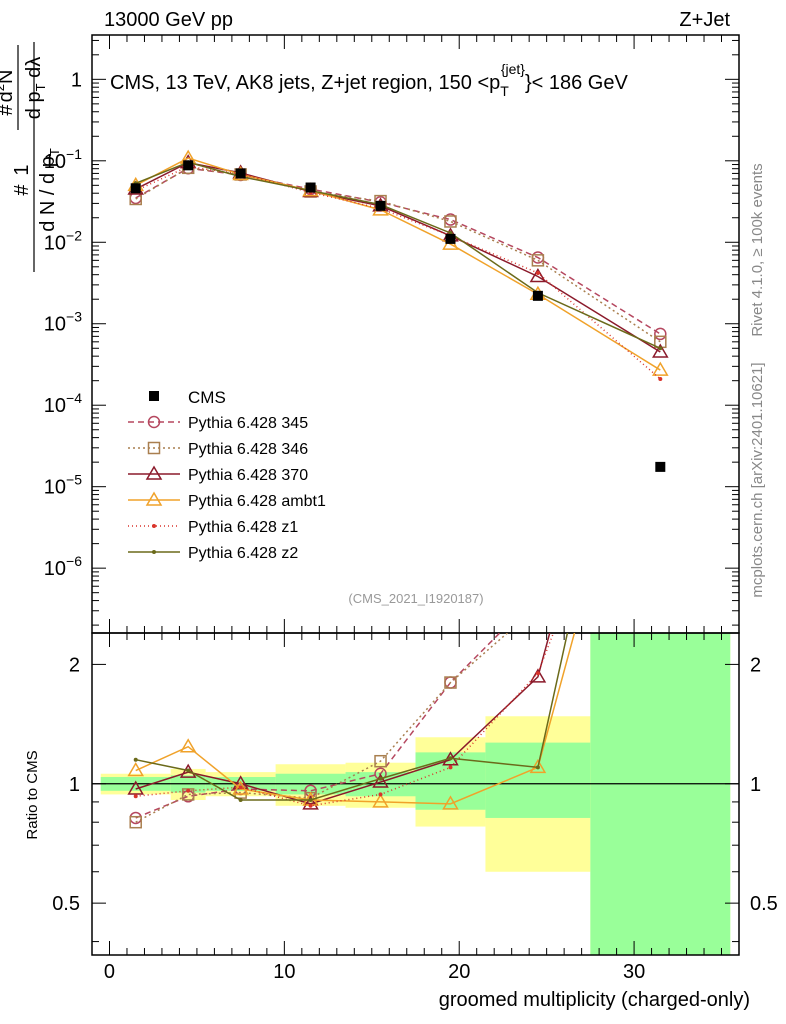 The width and height of the screenshot is (786, 1024). What do you see at coordinates (764, 904) in the screenshot?
I see `ratio-y-tick-label-right: 0.5` at bounding box center [764, 904].